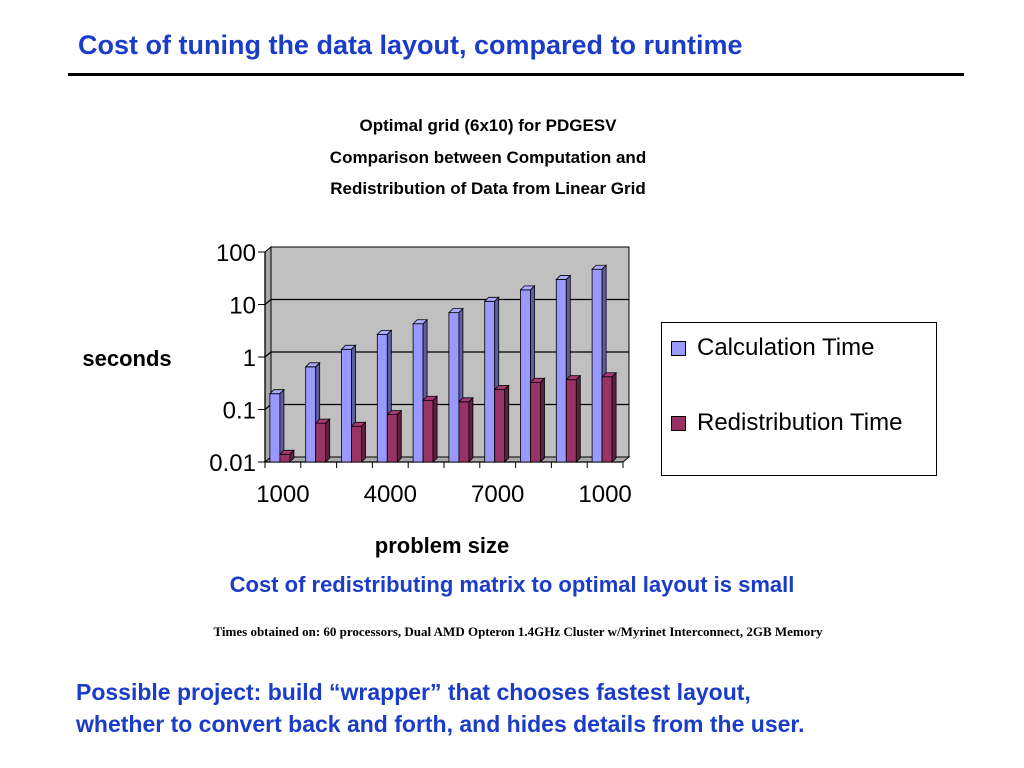  What do you see at coordinates (242, 306) in the screenshot?
I see `y-tick-label: 10` at bounding box center [242, 306].